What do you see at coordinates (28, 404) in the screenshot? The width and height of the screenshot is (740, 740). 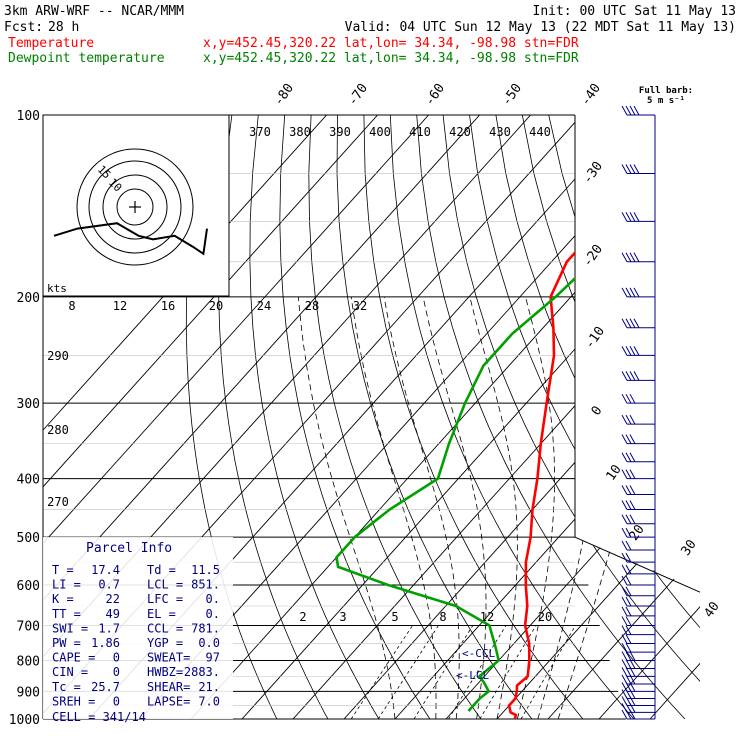 I see `pressure-tick-label: 300` at bounding box center [28, 404].